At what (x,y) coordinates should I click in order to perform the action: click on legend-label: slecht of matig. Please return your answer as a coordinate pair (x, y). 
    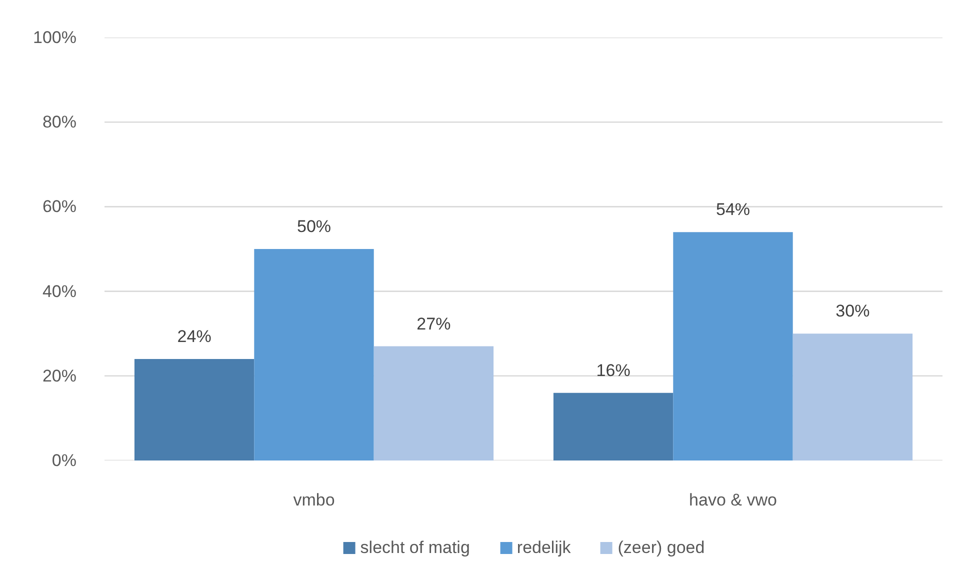
    Looking at the image, I should click on (415, 548).